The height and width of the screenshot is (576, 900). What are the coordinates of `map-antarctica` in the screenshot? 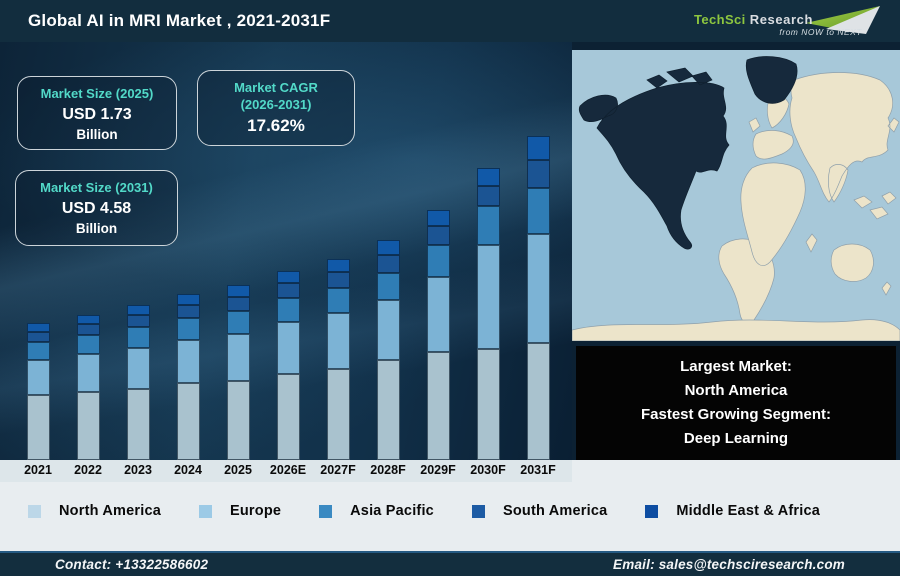 It's located at (735, 330).